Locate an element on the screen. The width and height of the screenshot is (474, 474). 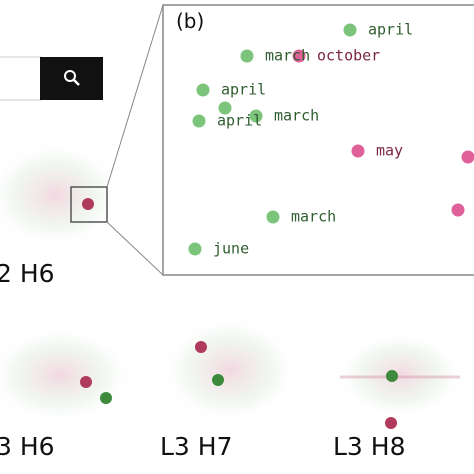
point-label: june is located at coordinates (231, 249).